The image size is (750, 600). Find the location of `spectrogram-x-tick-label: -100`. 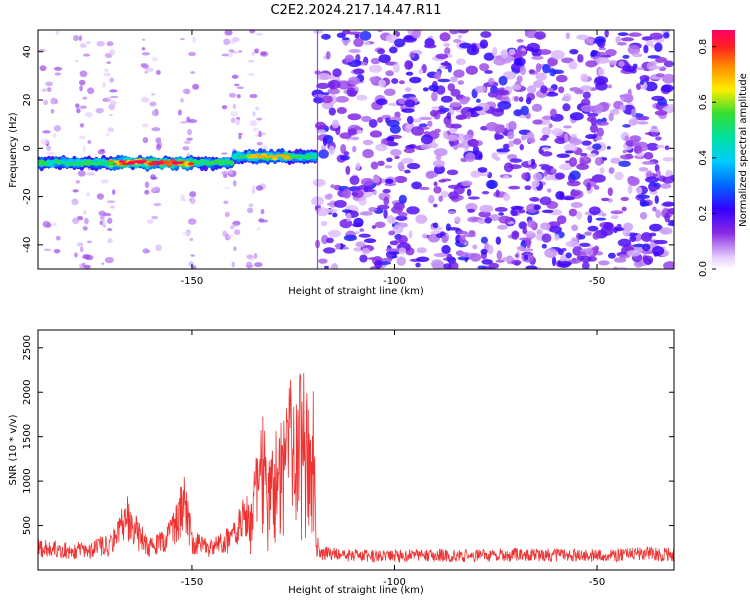

spectrogram-x-tick-label: -100 is located at coordinates (394, 281).